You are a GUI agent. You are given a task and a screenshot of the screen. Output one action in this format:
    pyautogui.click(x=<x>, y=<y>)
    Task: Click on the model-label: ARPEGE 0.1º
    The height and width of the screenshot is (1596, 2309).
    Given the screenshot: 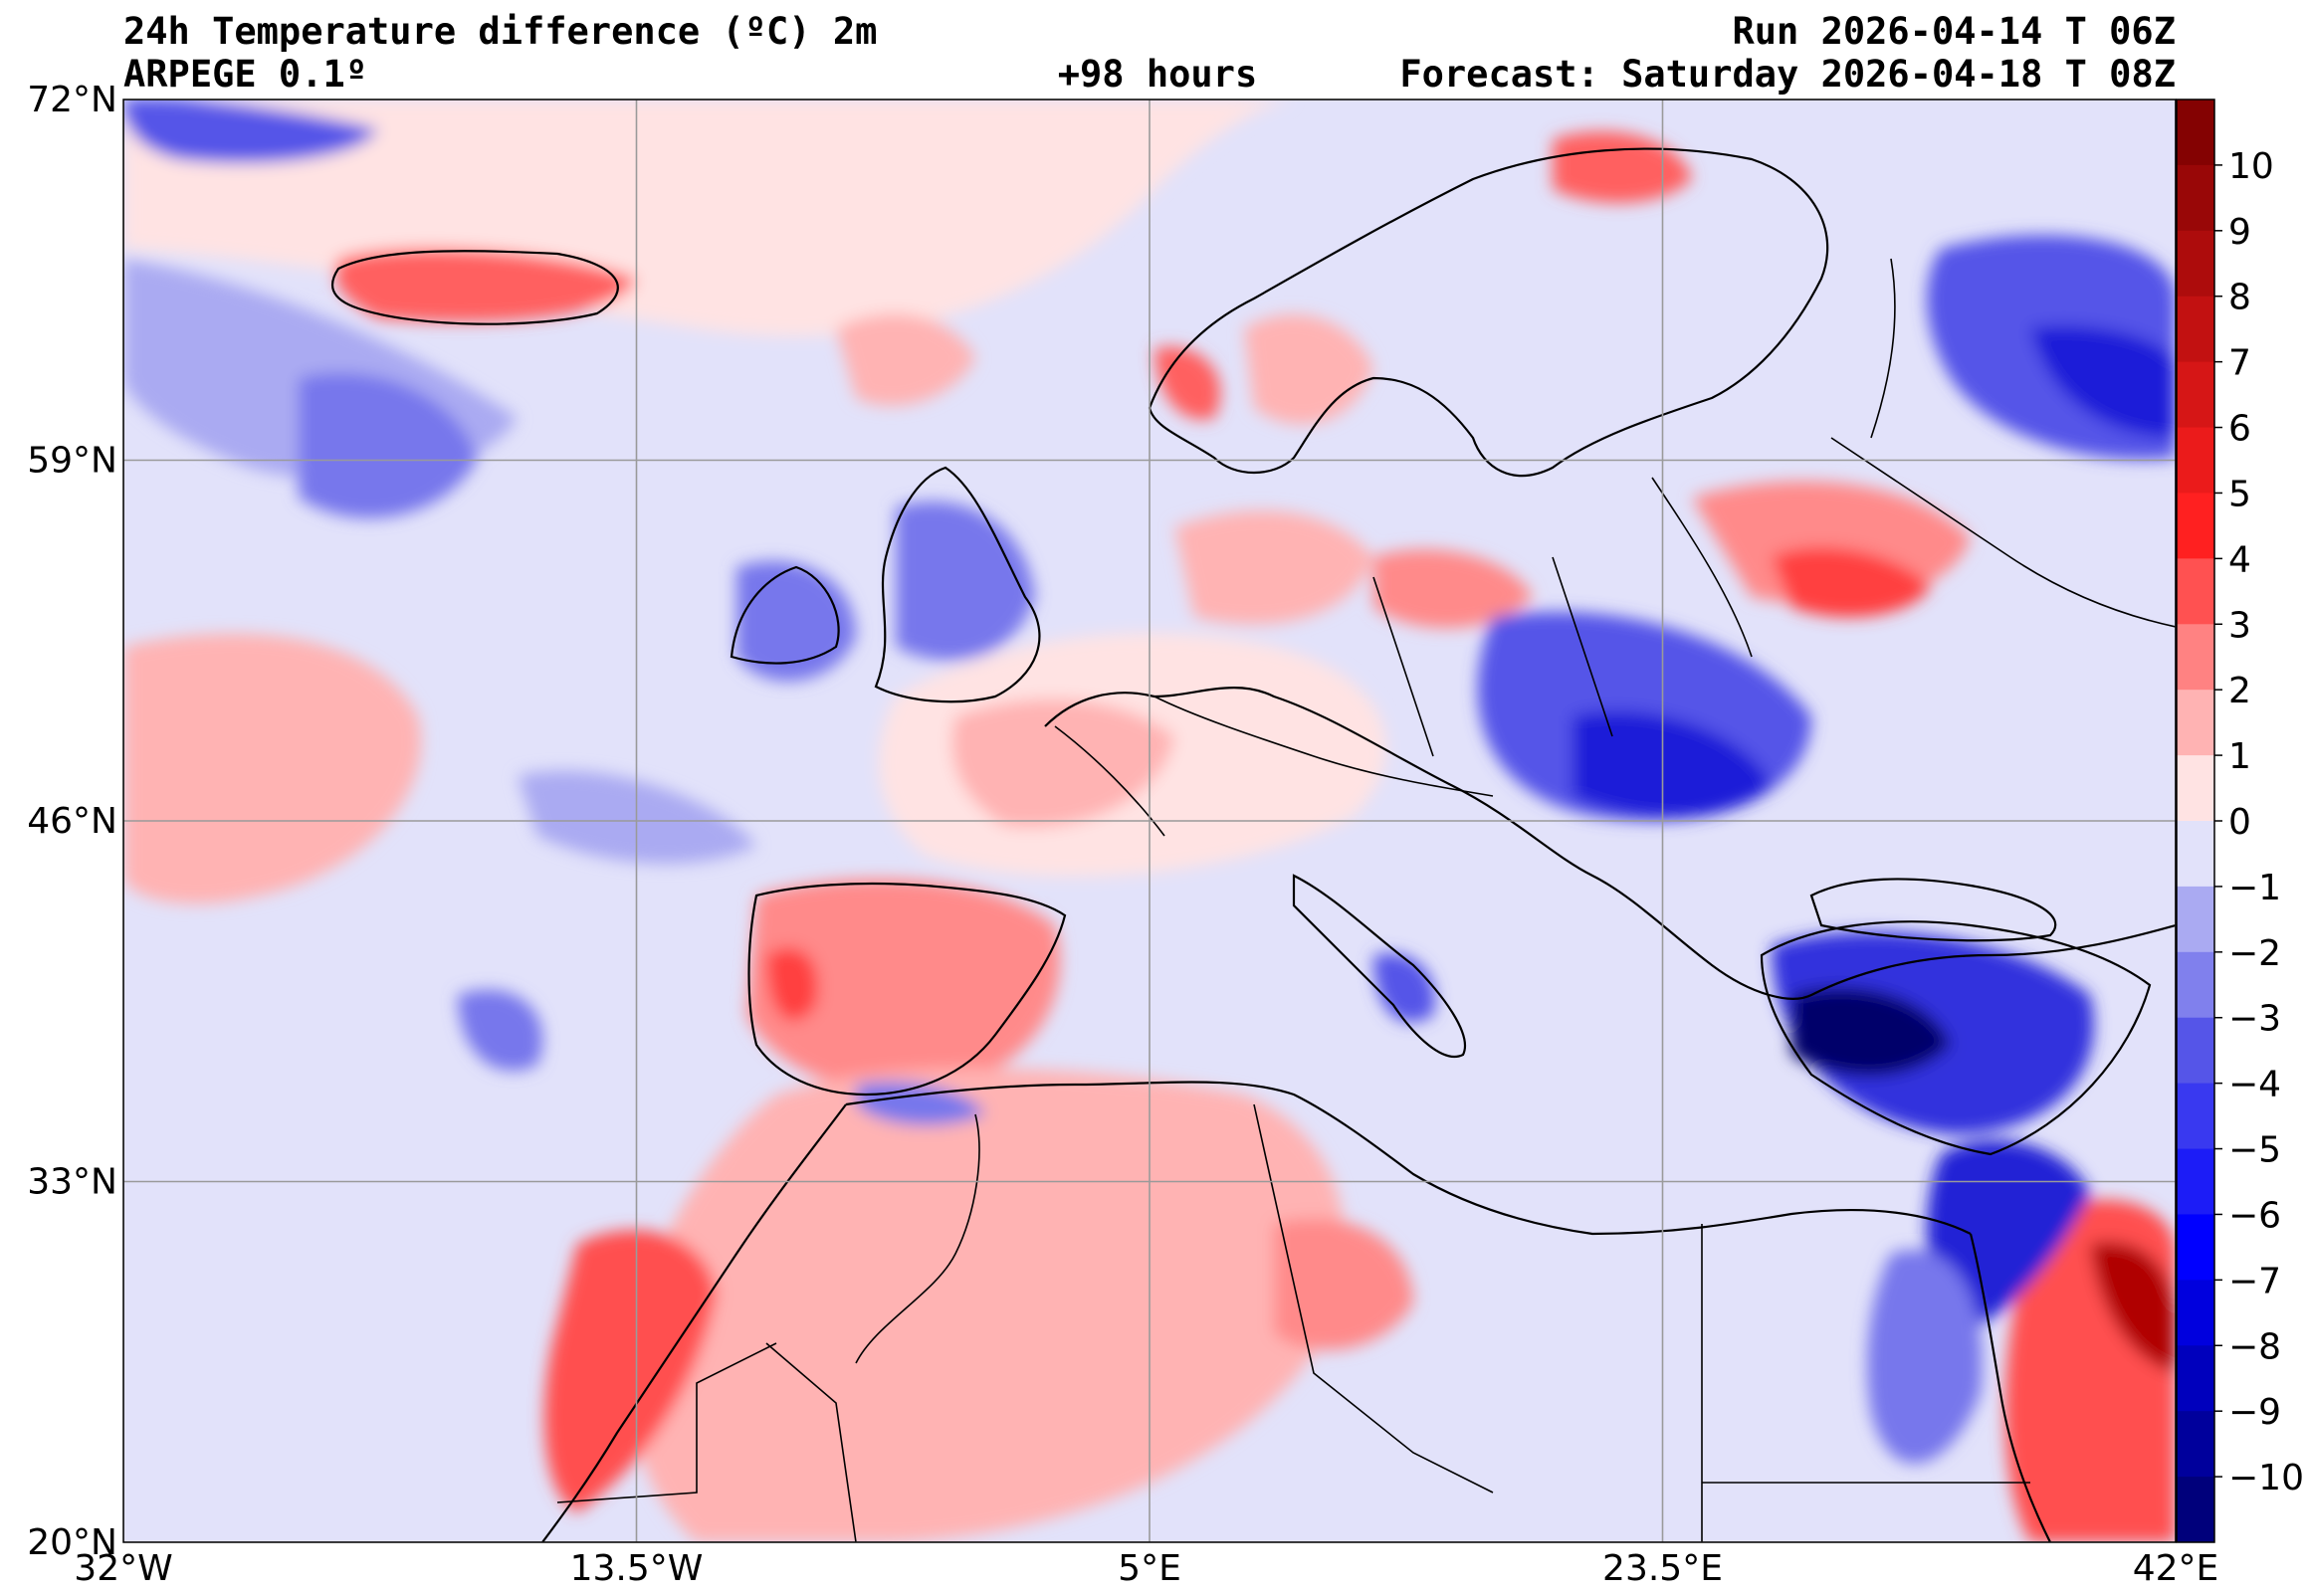 What is the action you would take?
    pyautogui.click(x=245, y=74)
    